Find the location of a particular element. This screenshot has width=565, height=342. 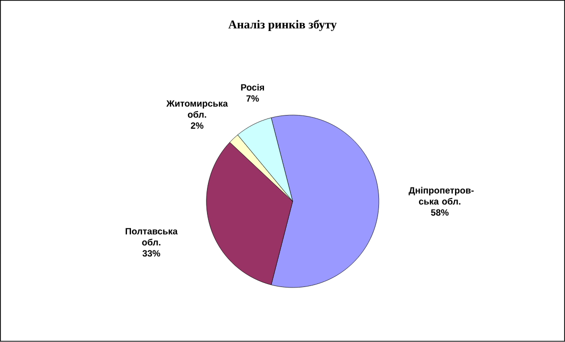

slice-label: Росія is located at coordinates (252, 87).